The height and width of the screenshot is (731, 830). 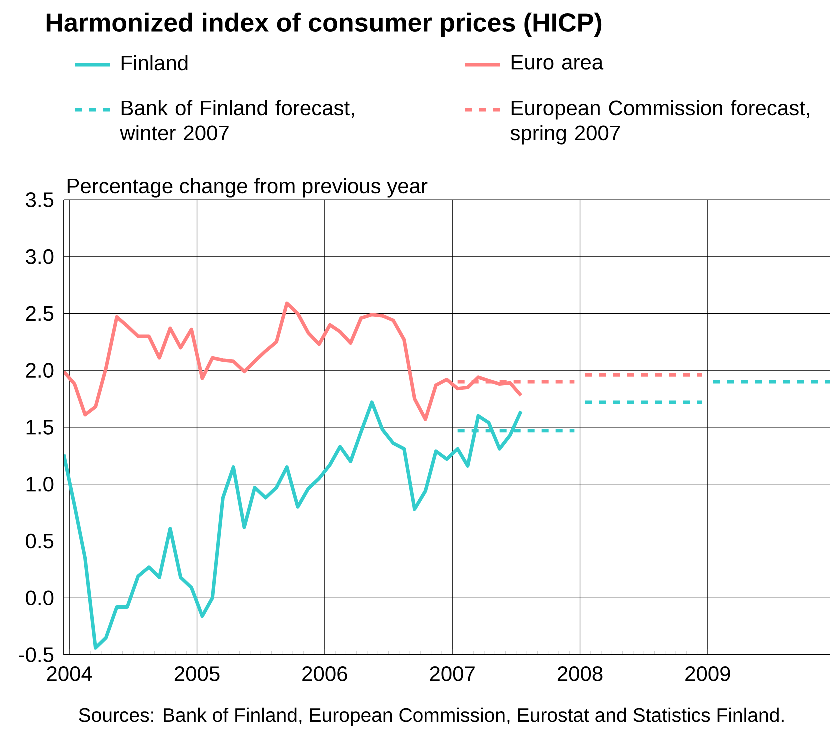 I want to click on legend-label: Bank of Finland forecast, winter 2007, so click(x=237, y=120).